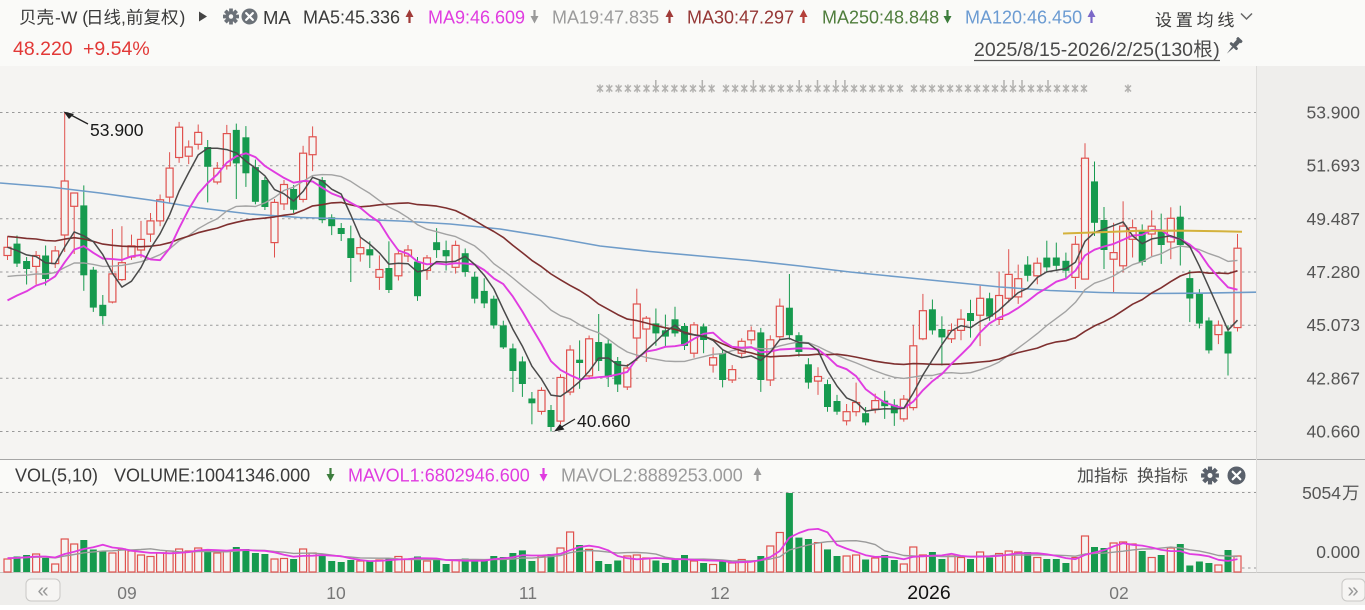  What do you see at coordinates (351, 18) in the screenshot?
I see `svg-text: MA5:45.336` at bounding box center [351, 18].